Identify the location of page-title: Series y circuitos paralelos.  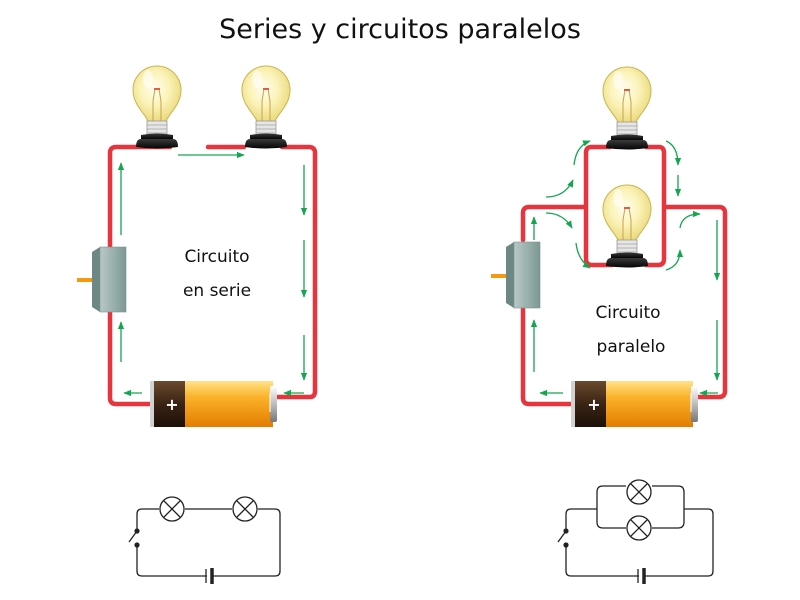
(400, 29).